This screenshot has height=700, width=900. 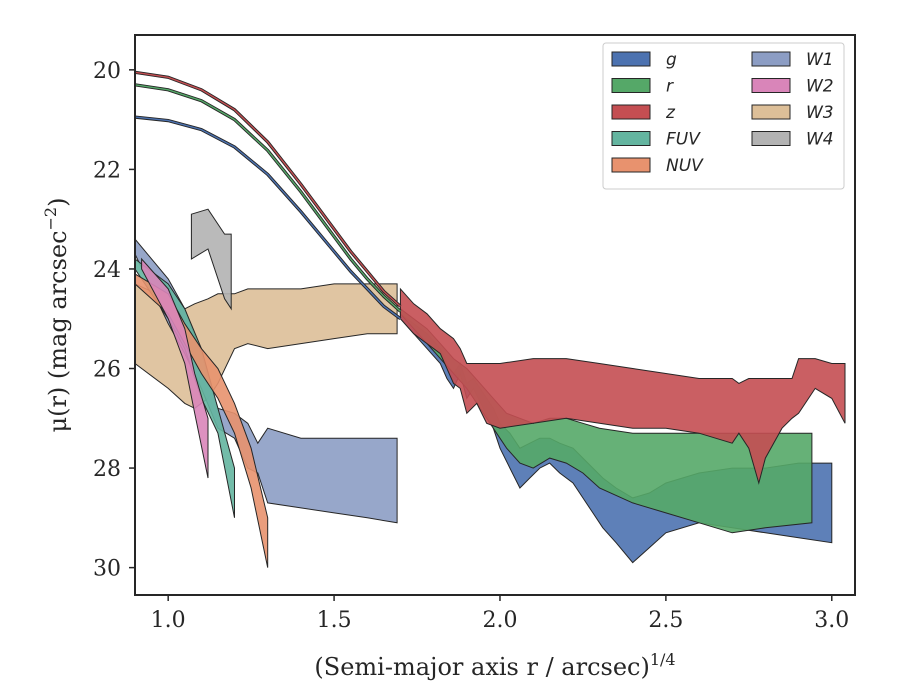 I want to click on y-axis-label-tail: ), so click(x=58, y=202).